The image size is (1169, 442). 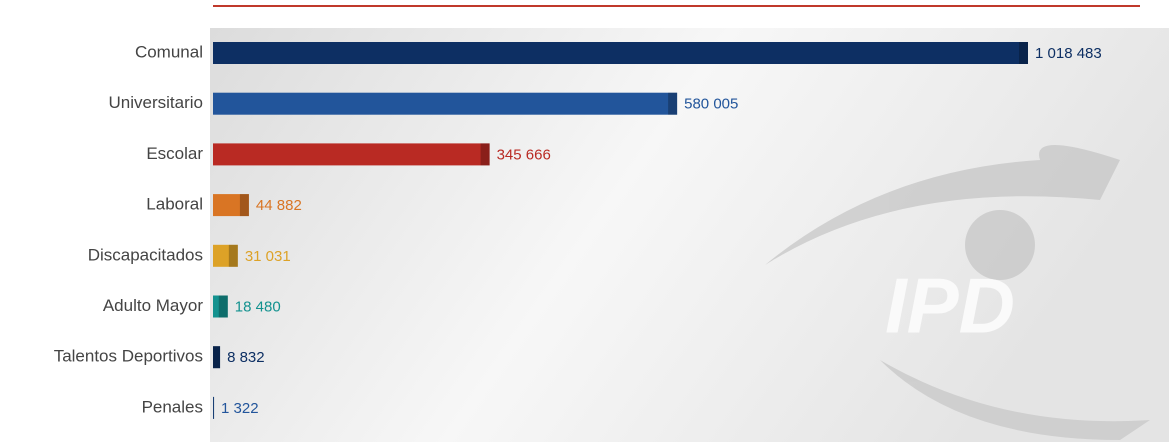 What do you see at coordinates (1000, 245) in the screenshot?
I see `logo-head` at bounding box center [1000, 245].